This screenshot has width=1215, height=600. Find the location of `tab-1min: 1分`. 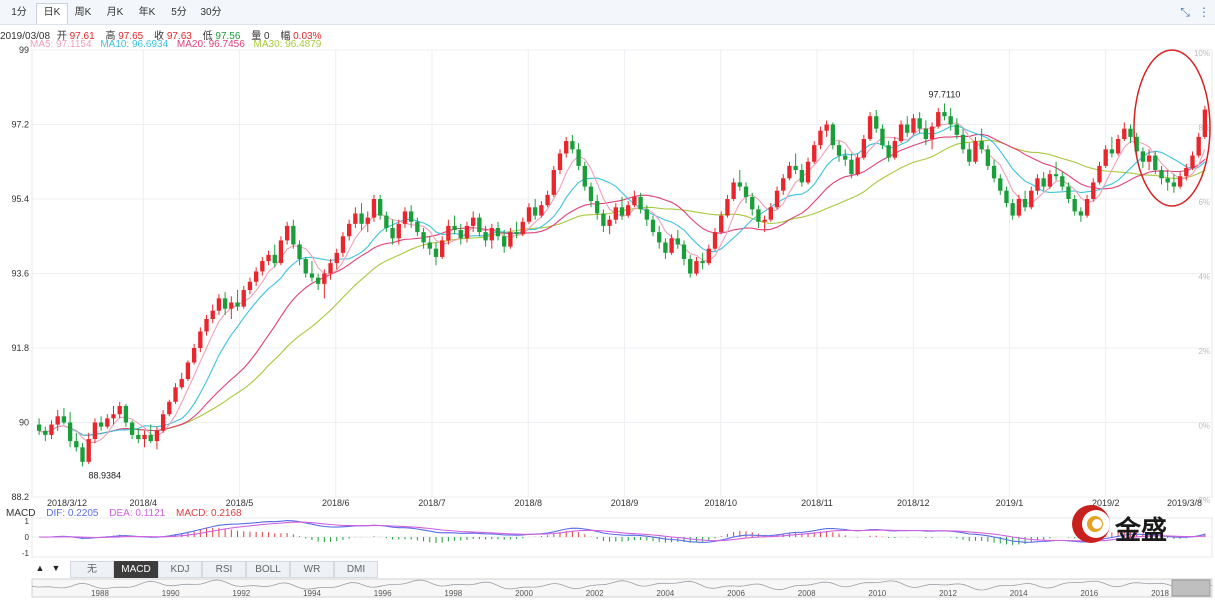

tab-1min: 1分 is located at coordinates (19, 12).